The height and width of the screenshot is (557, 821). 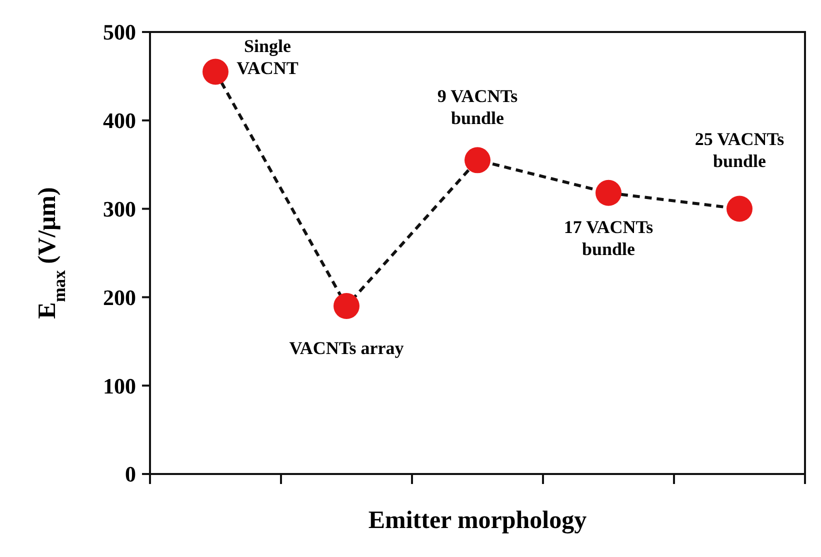 What do you see at coordinates (119, 32) in the screenshot?
I see `y-tick-label: 500` at bounding box center [119, 32].